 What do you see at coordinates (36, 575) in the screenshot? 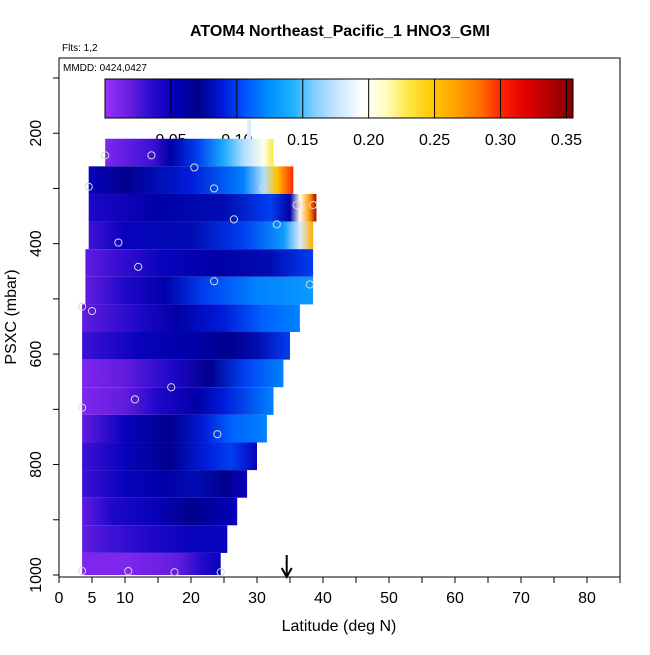
I see `y-tick-label: 1000` at bounding box center [36, 575].